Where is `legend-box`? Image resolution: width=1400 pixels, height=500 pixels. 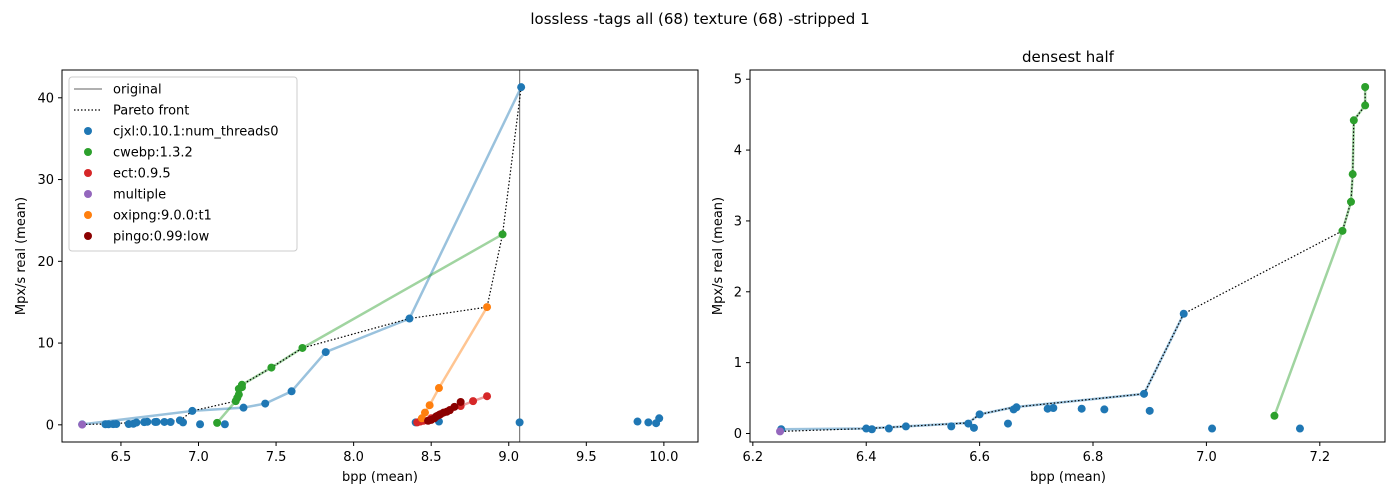
legend-box is located at coordinates (183, 164).